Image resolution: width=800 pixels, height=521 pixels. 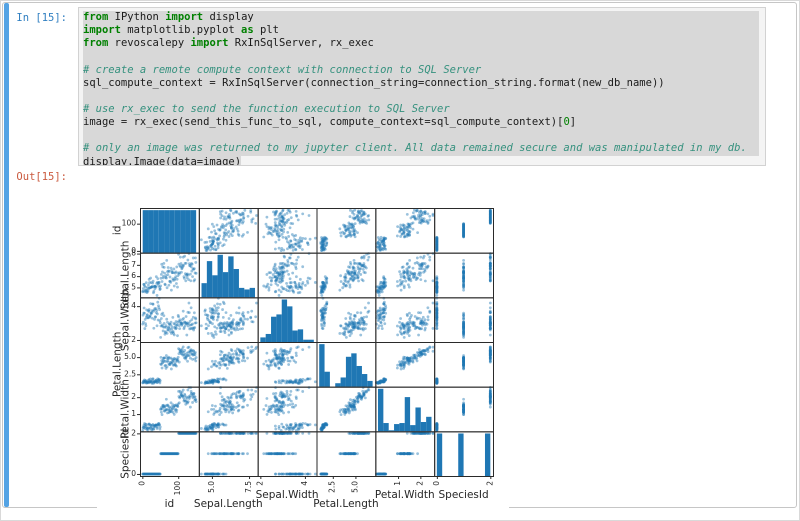 What do you see at coordinates (6, 255) in the screenshot?
I see `active-cell-indicator` at bounding box center [6, 255].